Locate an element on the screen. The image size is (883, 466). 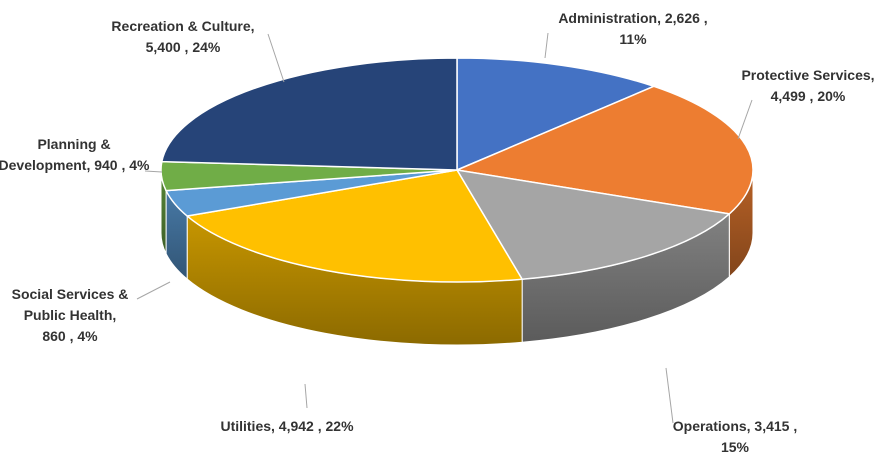
data-label-operations: Operations, 3,415 , 15% is located at coordinates (735, 436).